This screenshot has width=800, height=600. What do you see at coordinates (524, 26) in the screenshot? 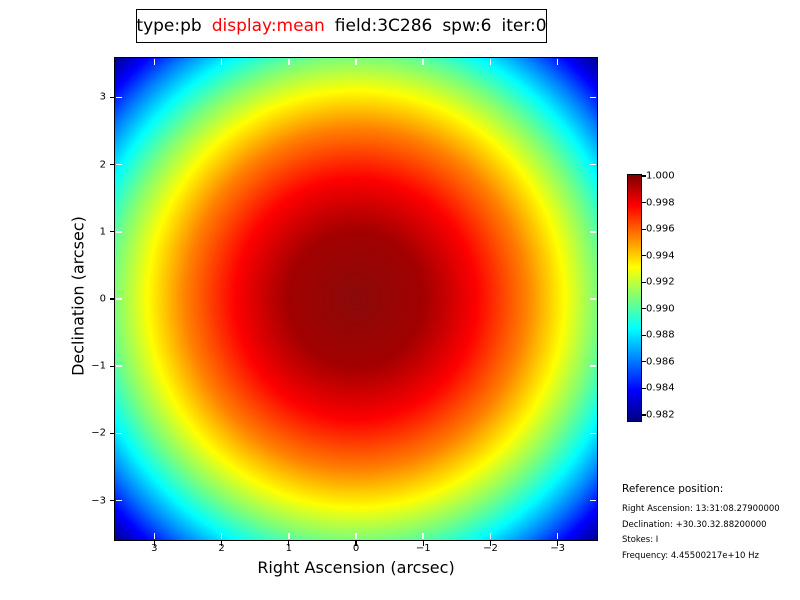
I see `title-segment: iter:0` at bounding box center [524, 26].